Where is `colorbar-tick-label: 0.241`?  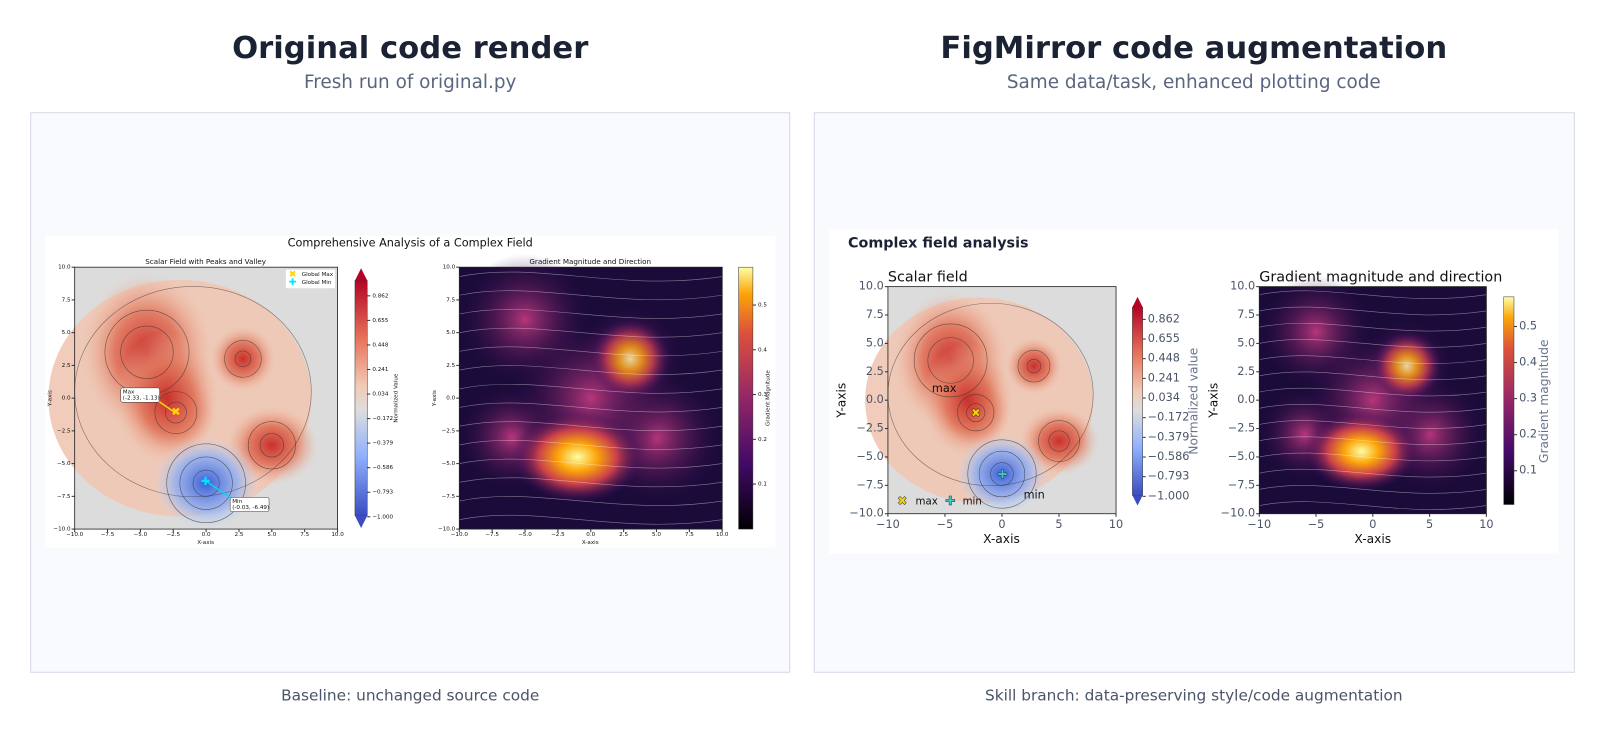 colorbar-tick-label: 0.241 is located at coordinates (380, 370).